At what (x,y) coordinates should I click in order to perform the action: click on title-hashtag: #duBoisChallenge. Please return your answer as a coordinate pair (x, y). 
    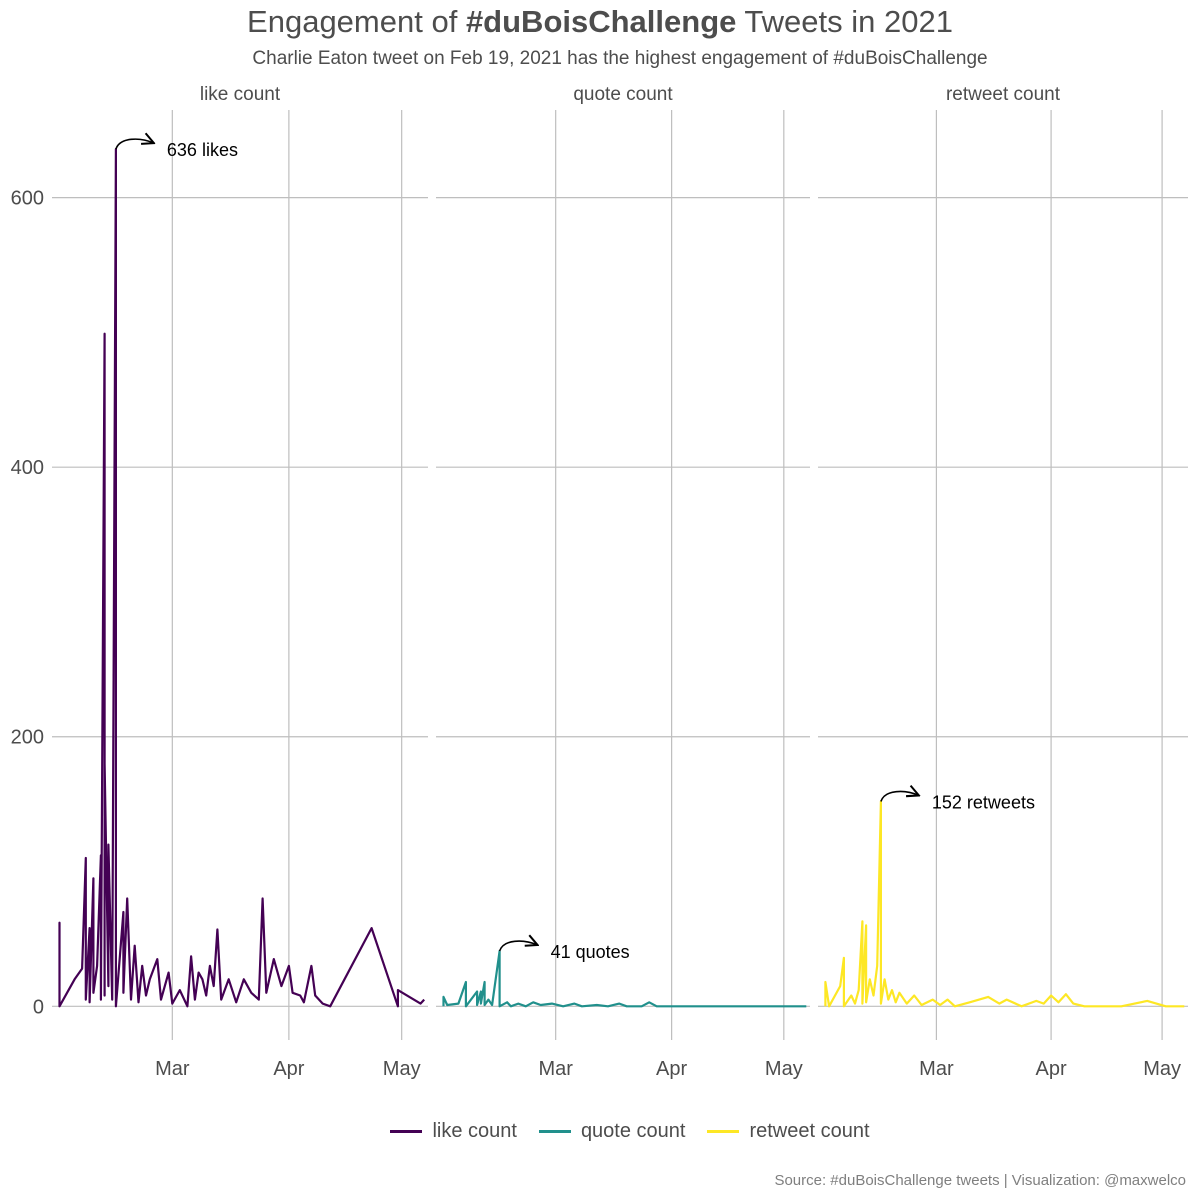
    Looking at the image, I should click on (601, 21).